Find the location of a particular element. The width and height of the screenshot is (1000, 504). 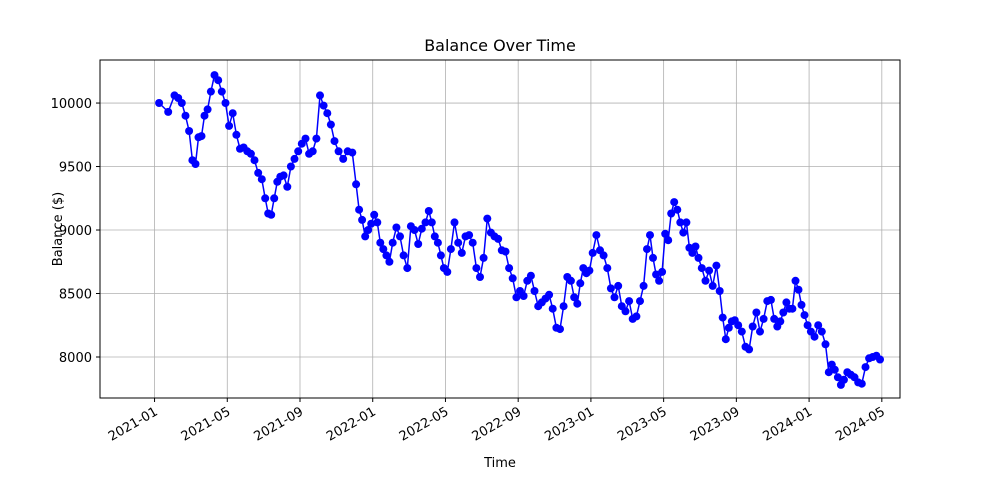

y-tick-label: 8500 is located at coordinates (75, 295).